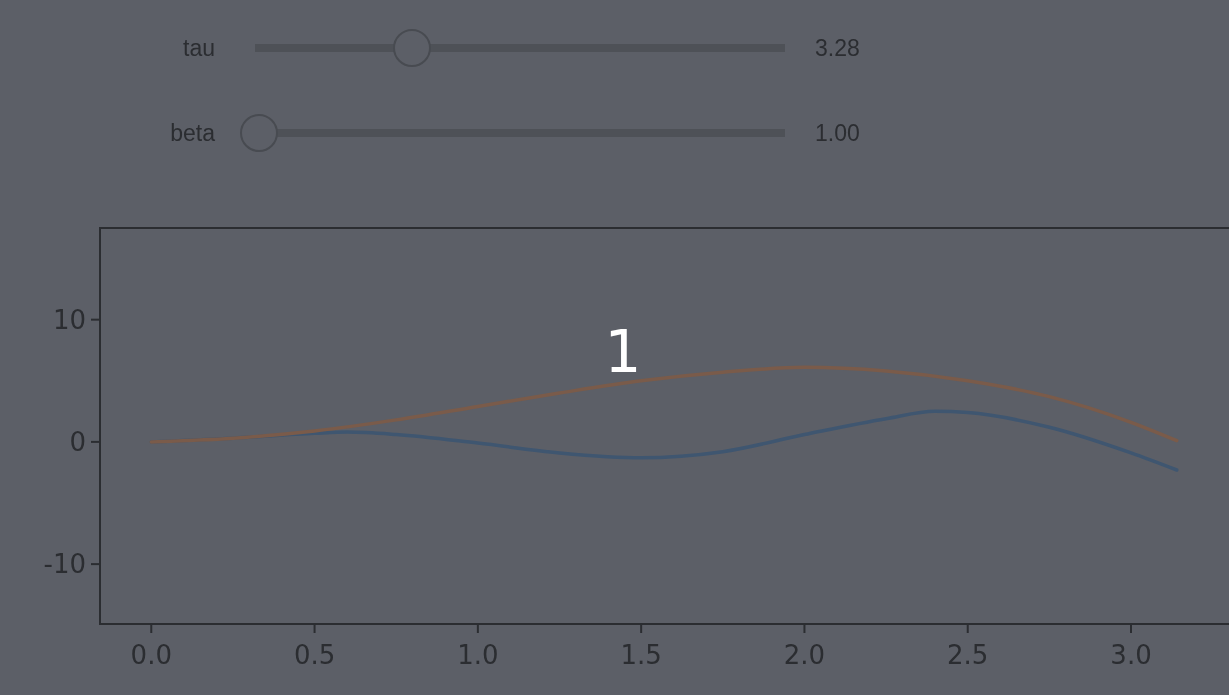 The height and width of the screenshot is (695, 1229). Describe the element at coordinates (623, 352) in the screenshot. I see `annotation: 1` at that location.